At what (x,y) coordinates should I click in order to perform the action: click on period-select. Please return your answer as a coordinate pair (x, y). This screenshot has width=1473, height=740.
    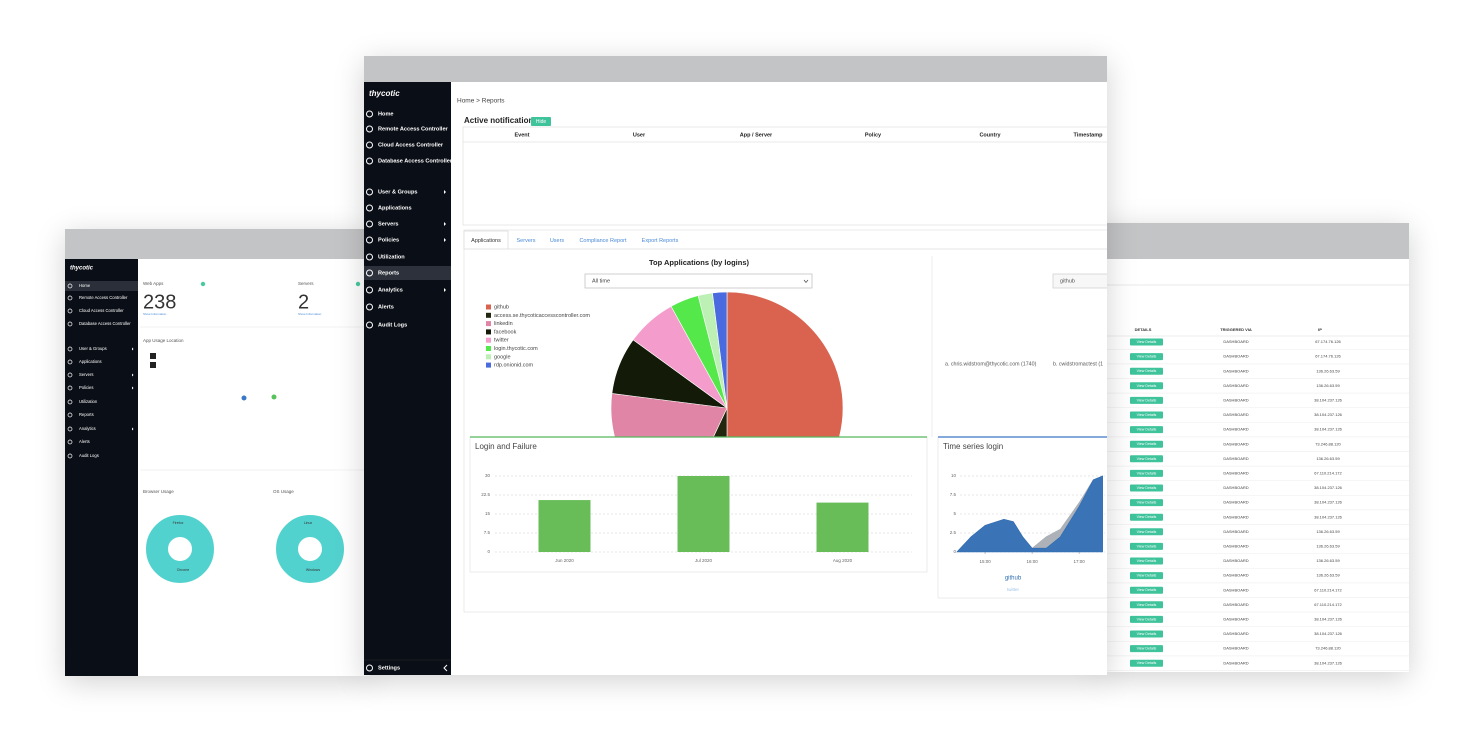
    Looking at the image, I should click on (698, 281).